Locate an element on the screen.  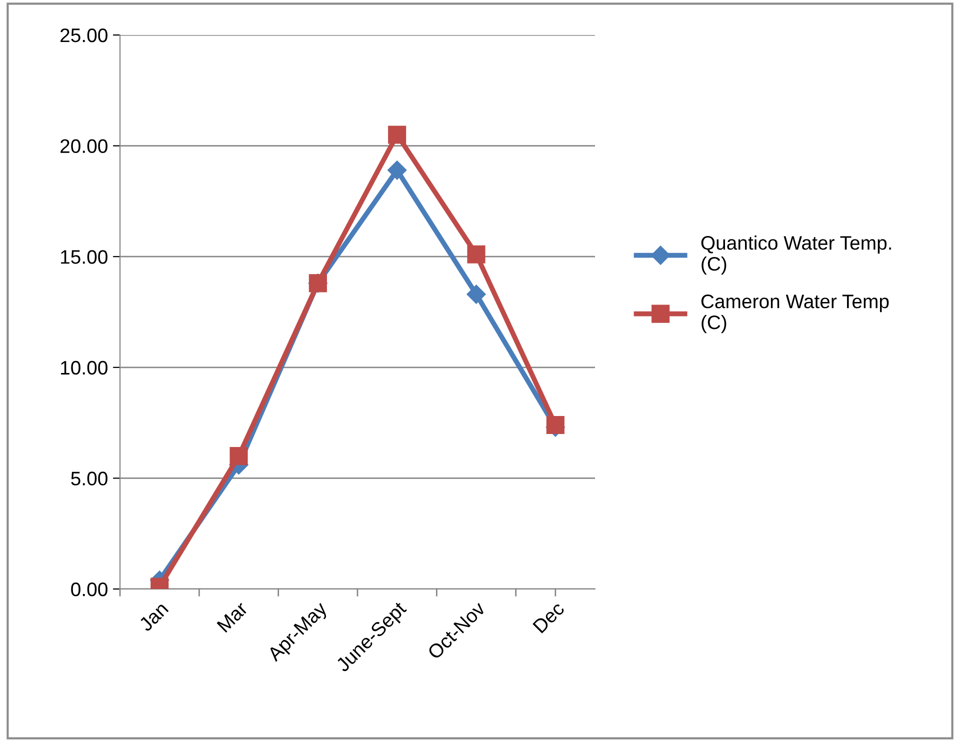
y-tick-label: 5.00 is located at coordinates (89, 479).